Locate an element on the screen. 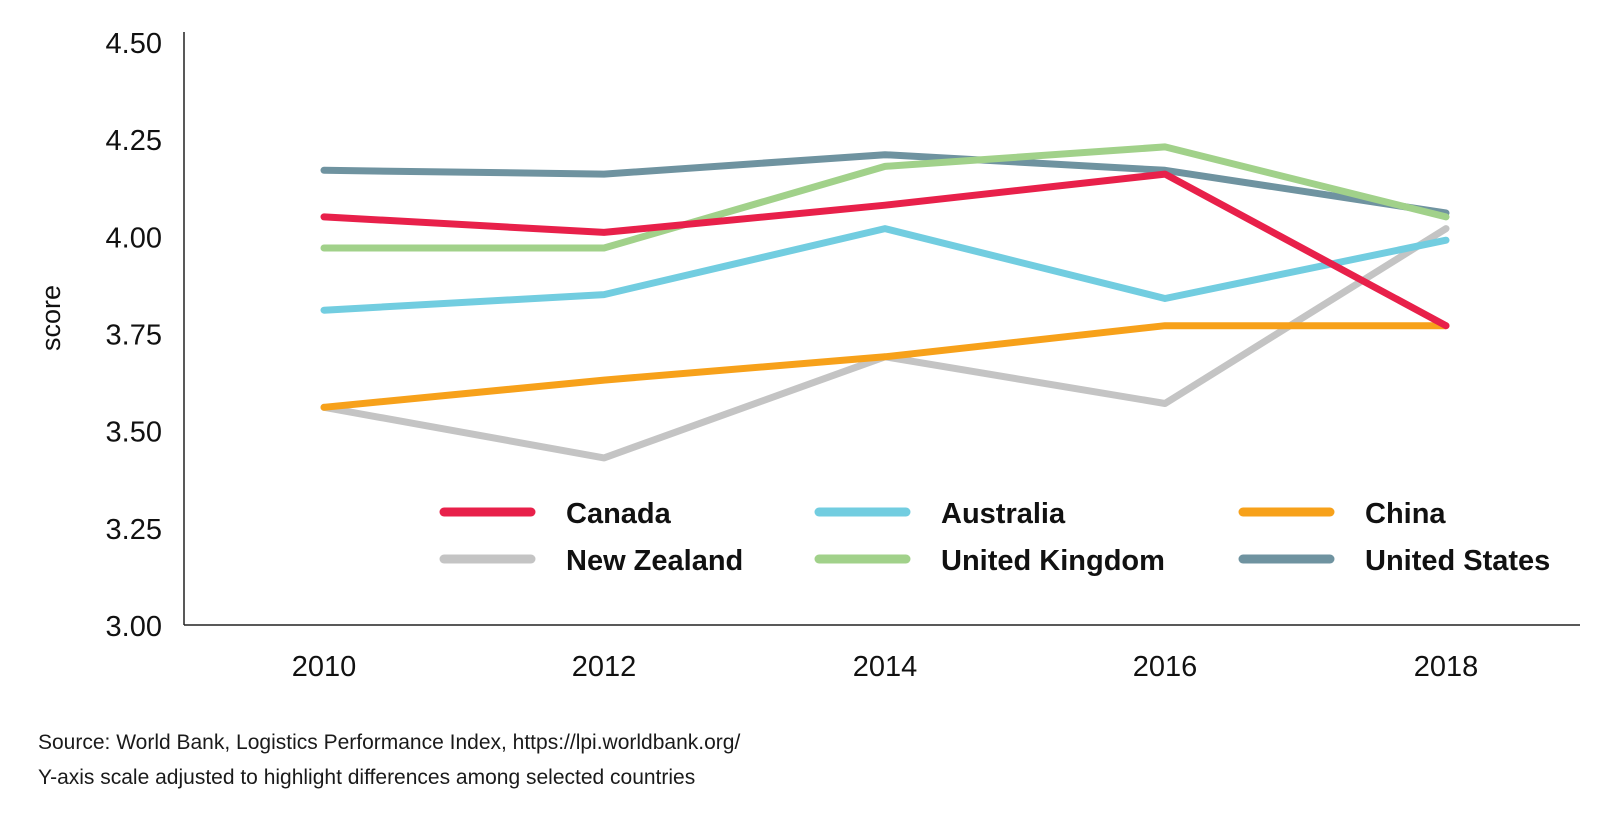  x-tick-label: 2016 is located at coordinates (1165, 667).